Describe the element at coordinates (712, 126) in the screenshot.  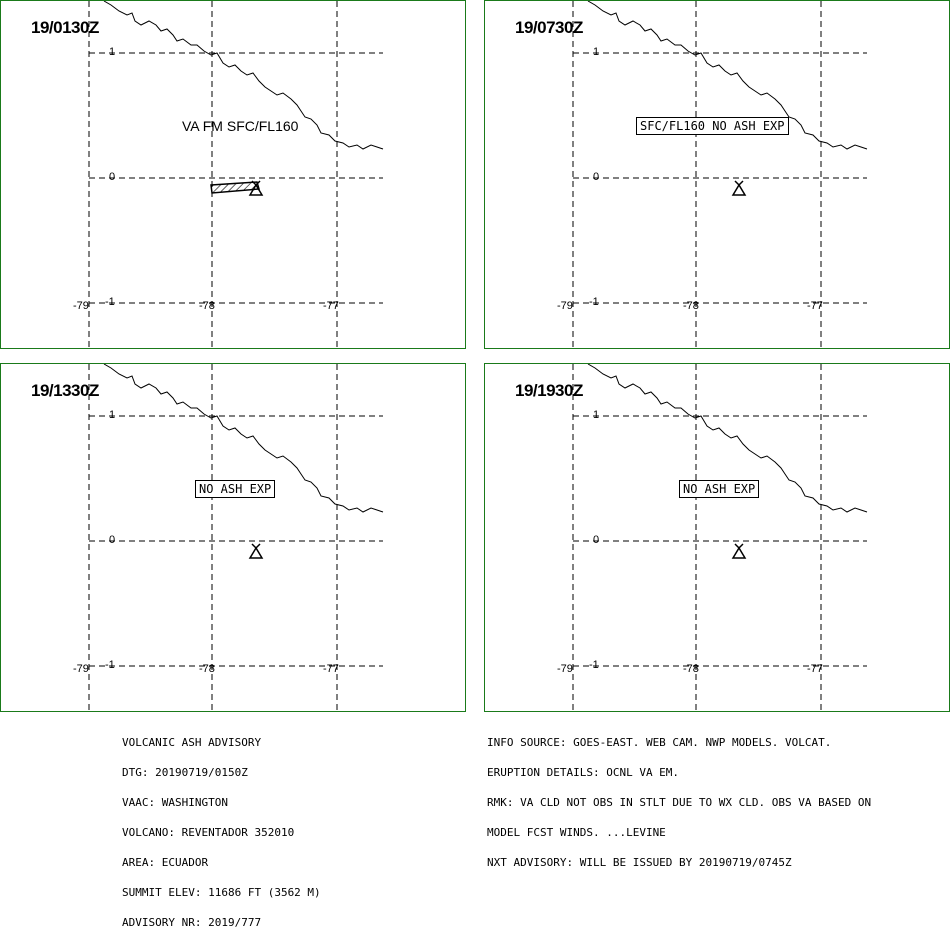
I see `ash-forecast-label: SFC/FL160 NO ASH EXP` at that location.